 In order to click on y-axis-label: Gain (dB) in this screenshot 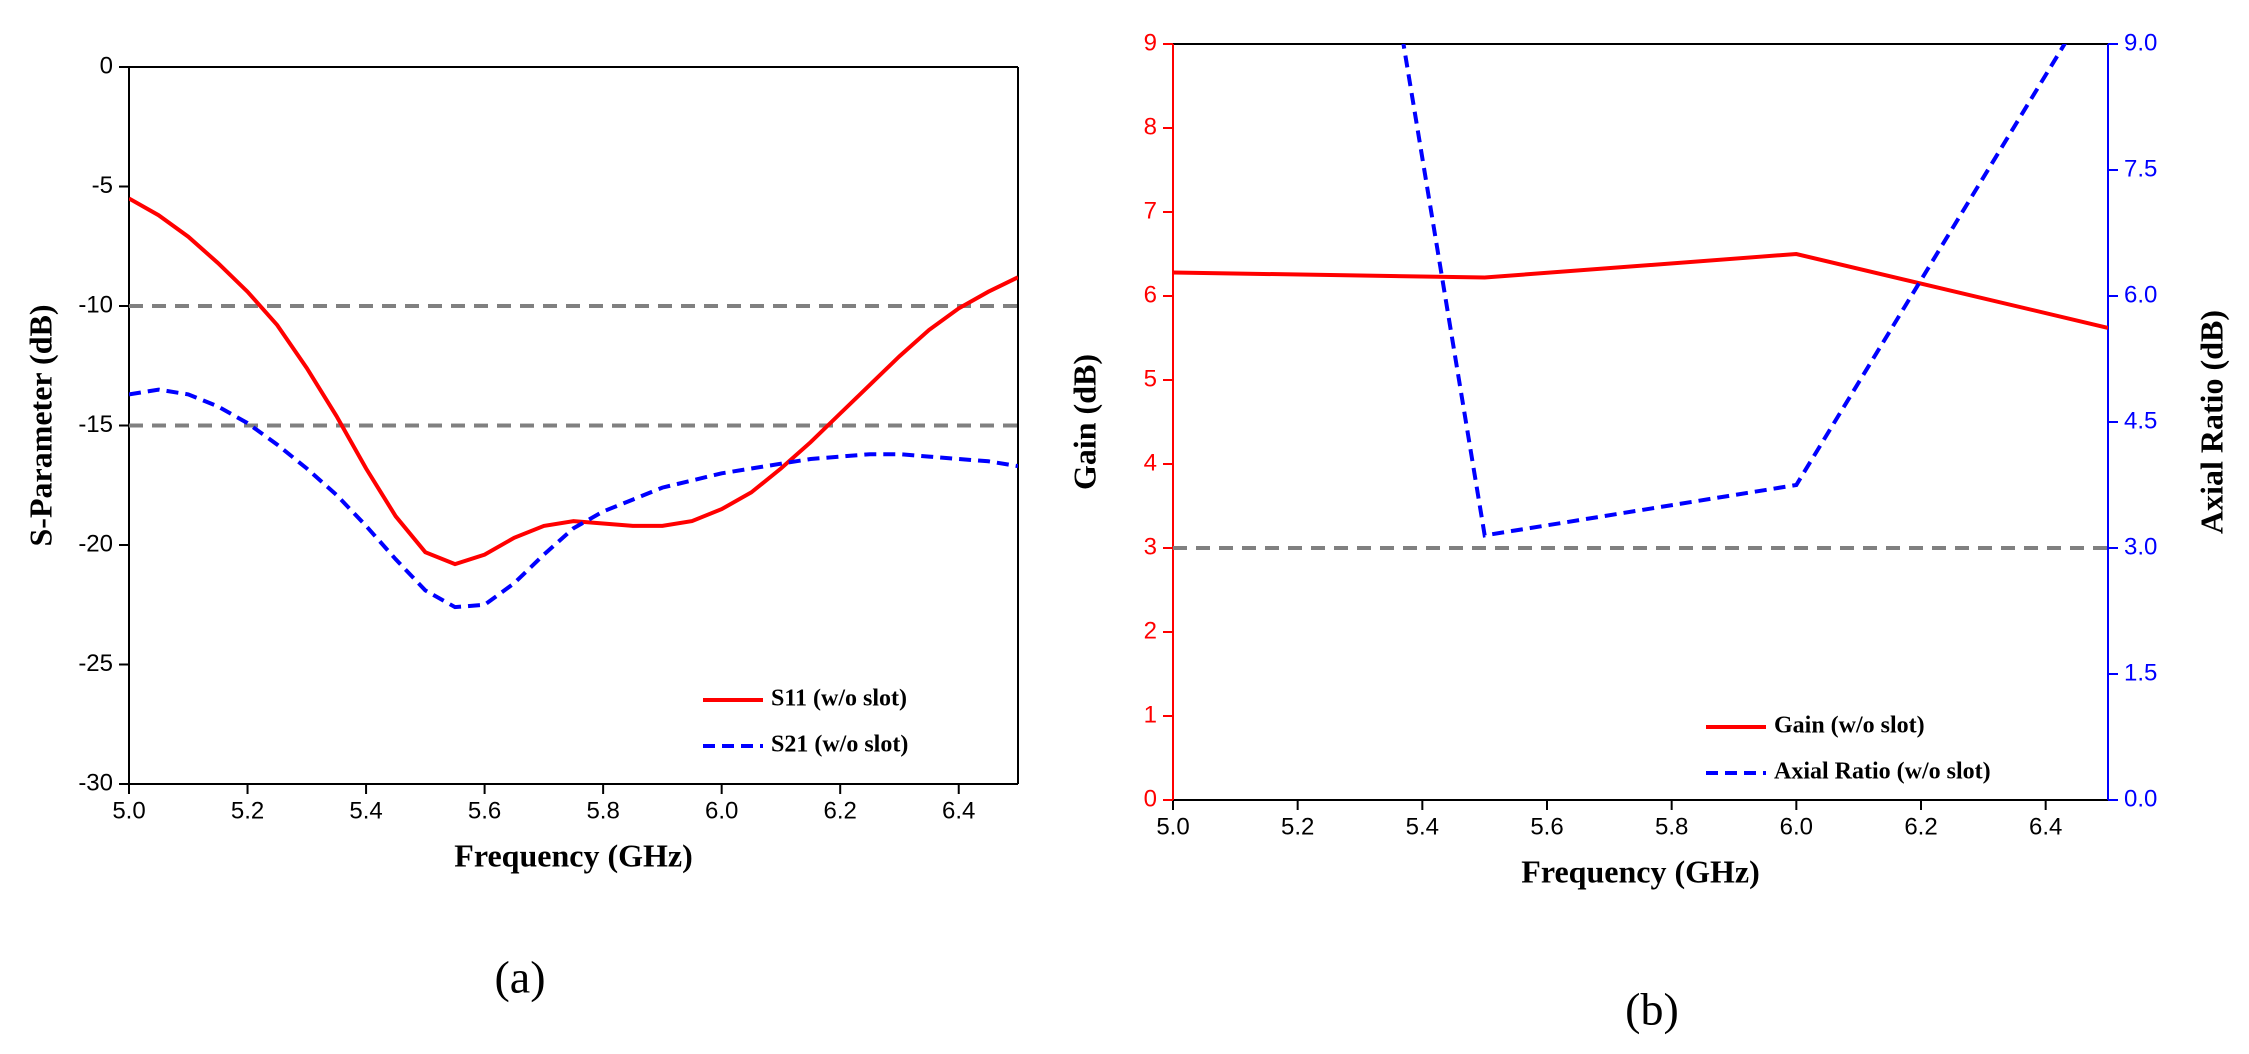, I will do `click(1084, 422)`.